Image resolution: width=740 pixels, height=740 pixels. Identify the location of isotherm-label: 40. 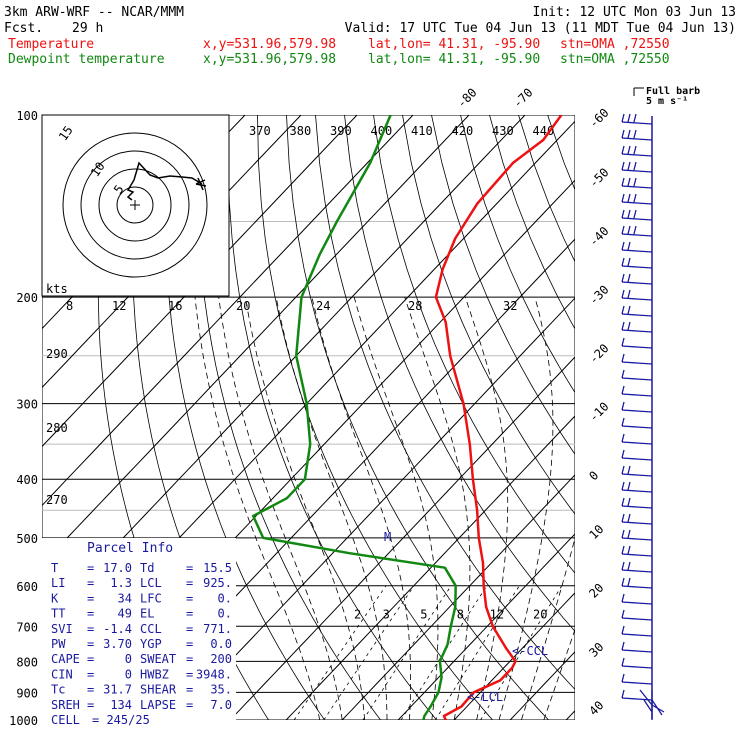
(596, 708).